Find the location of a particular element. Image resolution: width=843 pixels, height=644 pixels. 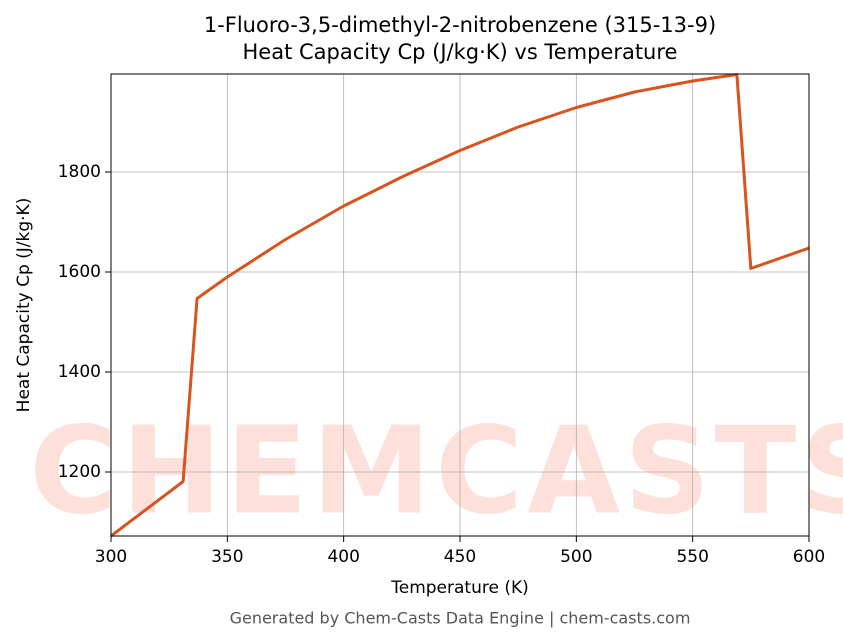

y-tick-label: 1400 is located at coordinates (79, 372).